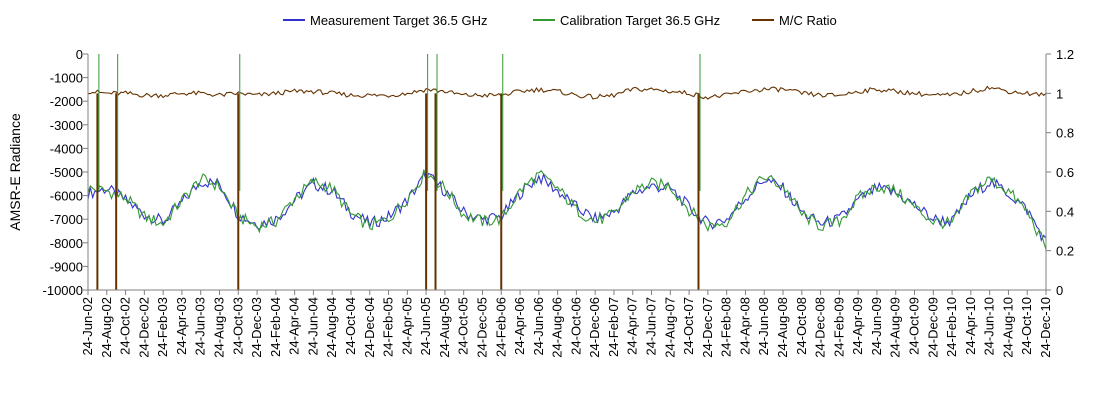 The image size is (1113, 400). Describe the element at coordinates (237, 326) in the screenshot. I see `x-tick-label: 24-Oct-03` at that location.